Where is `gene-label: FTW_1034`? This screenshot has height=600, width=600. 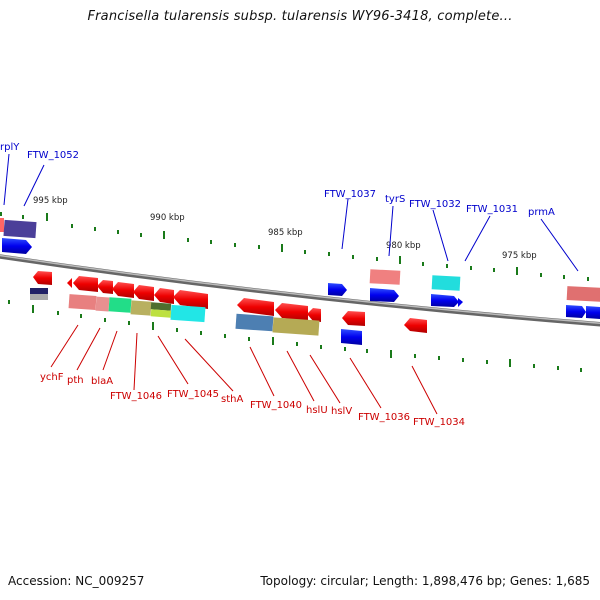
gene-label: FTW_1034 is located at coordinates (439, 422).